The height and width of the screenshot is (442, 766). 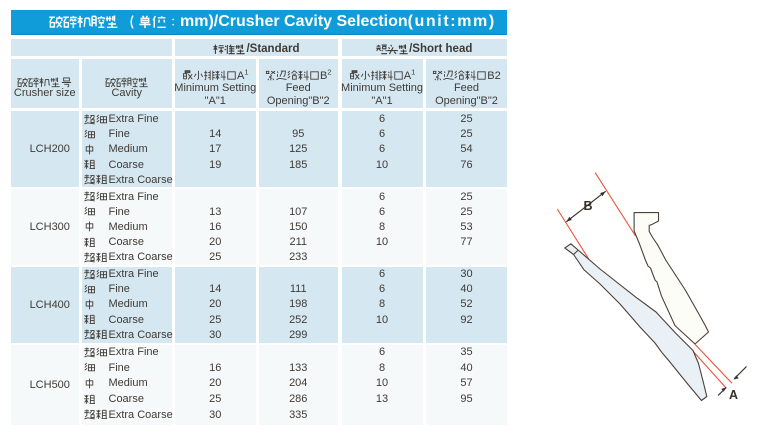 What do you see at coordinates (587, 206) in the screenshot?
I see `svg-text: B` at bounding box center [587, 206].